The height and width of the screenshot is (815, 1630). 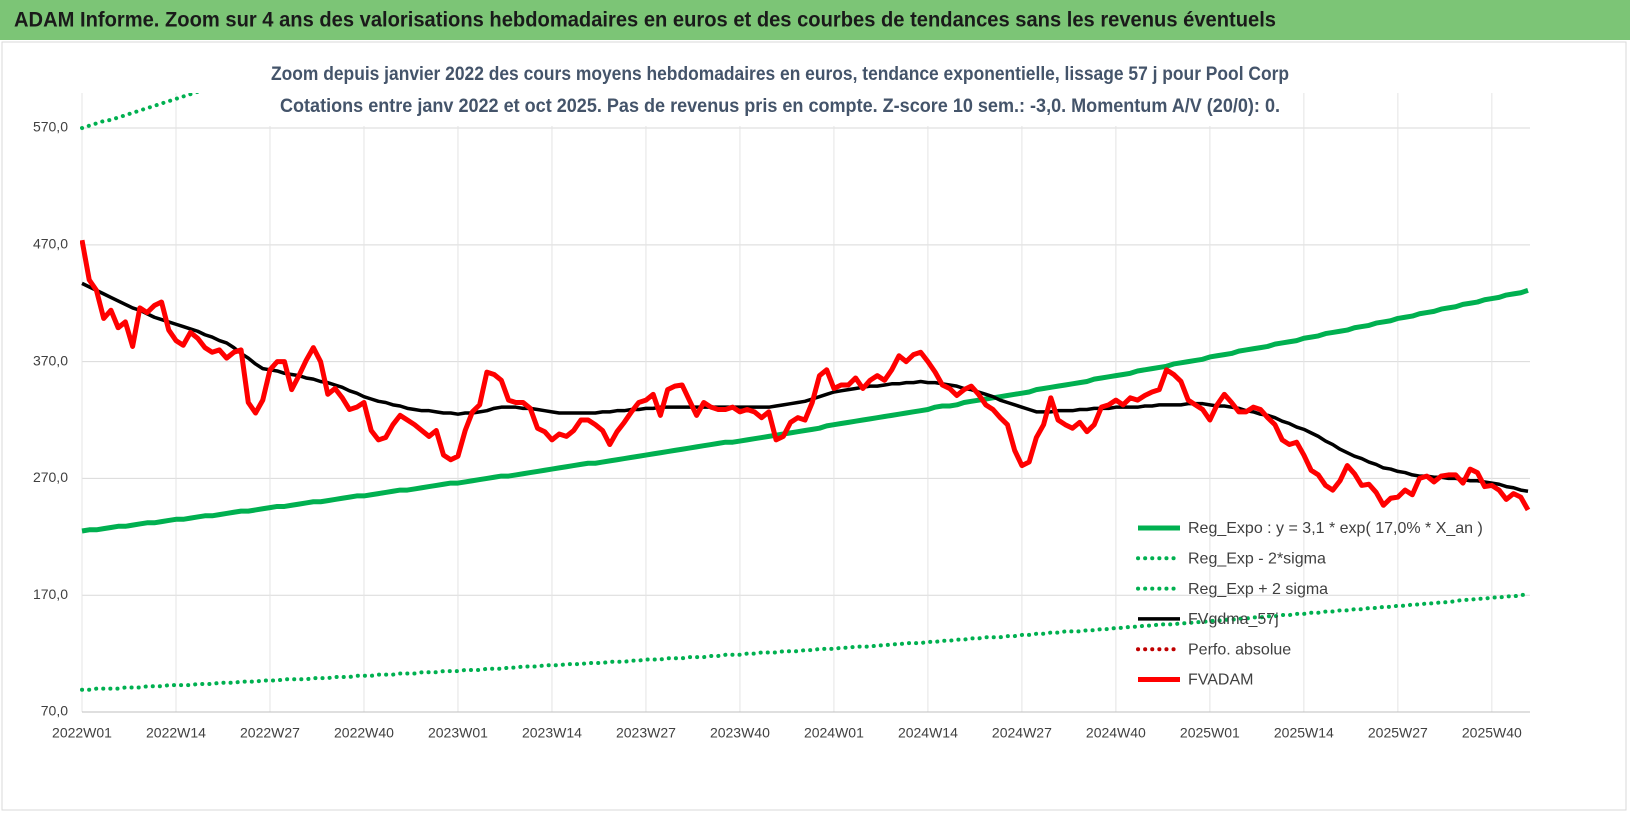 I want to click on x-tick-label: 2024W27, so click(x=1022, y=733).